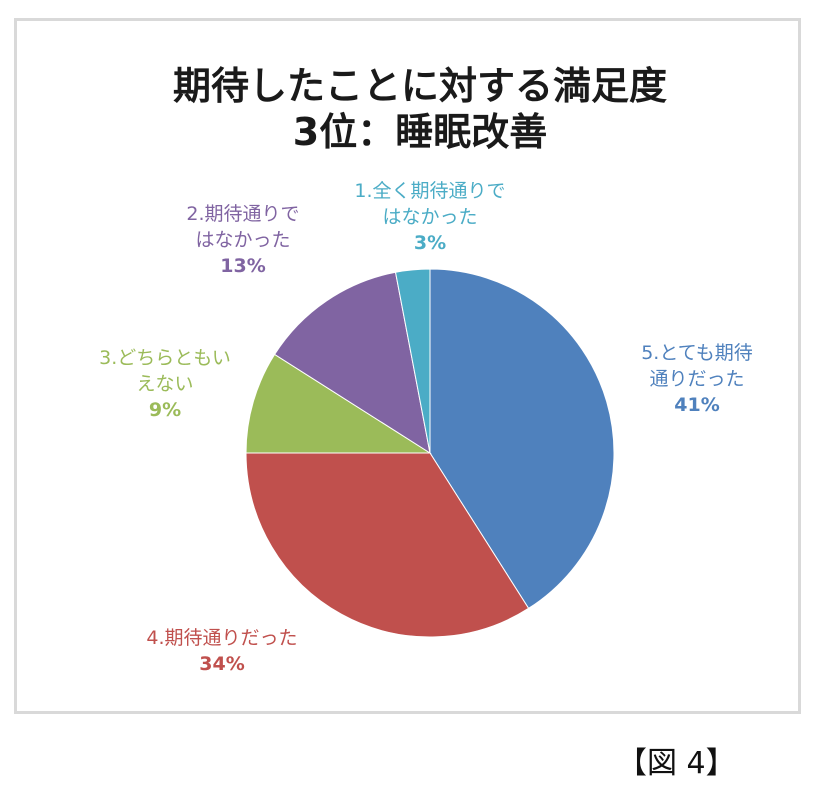 Image resolution: width=840 pixels, height=809 pixels. Describe the element at coordinates (243, 266) in the screenshot. I see `slice-percent-label: 13%` at that location.